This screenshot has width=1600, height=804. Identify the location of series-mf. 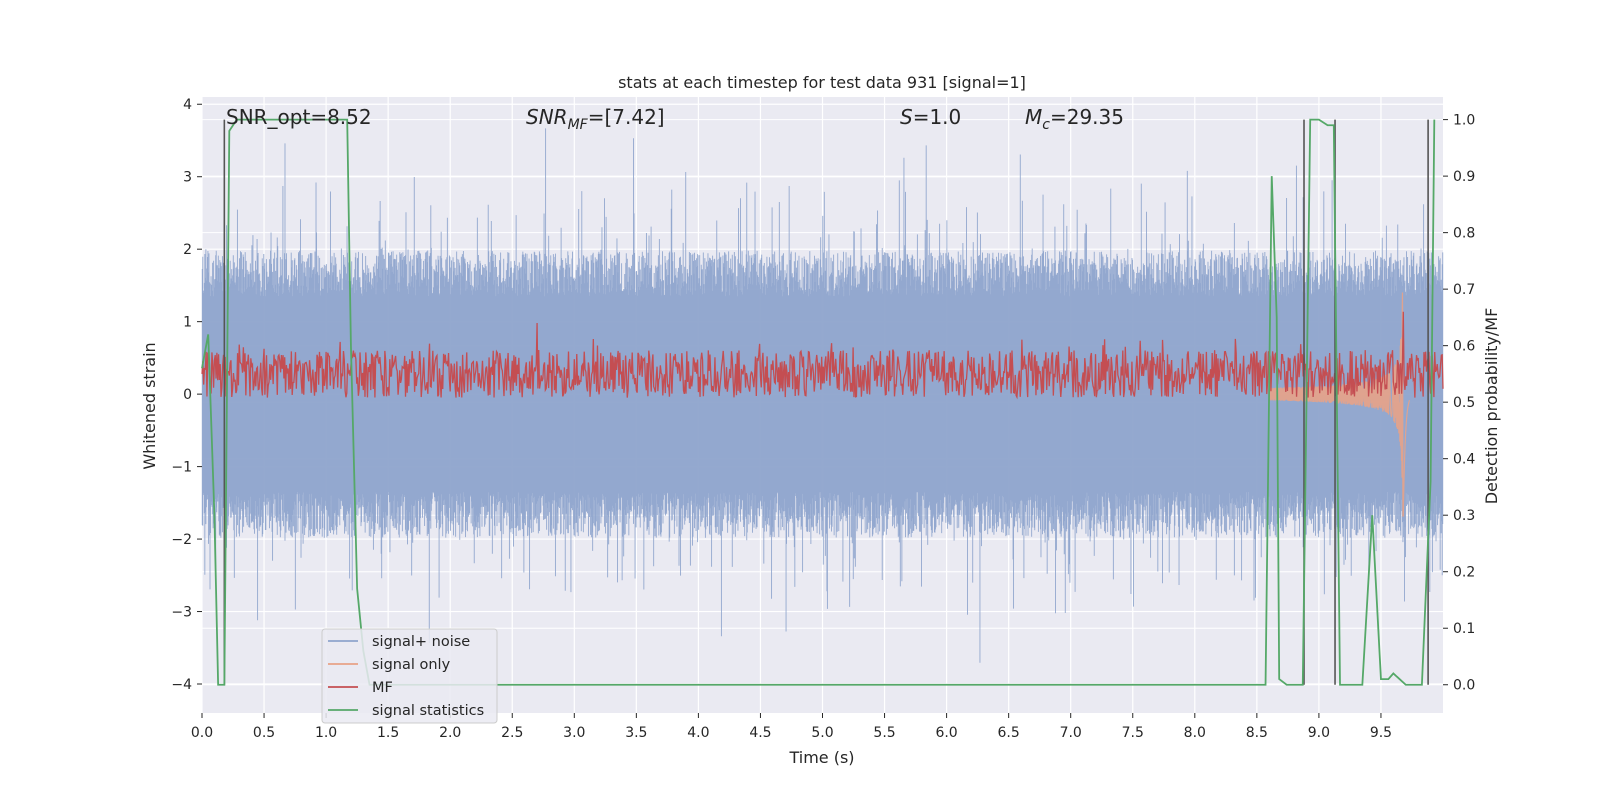
(822, 355).